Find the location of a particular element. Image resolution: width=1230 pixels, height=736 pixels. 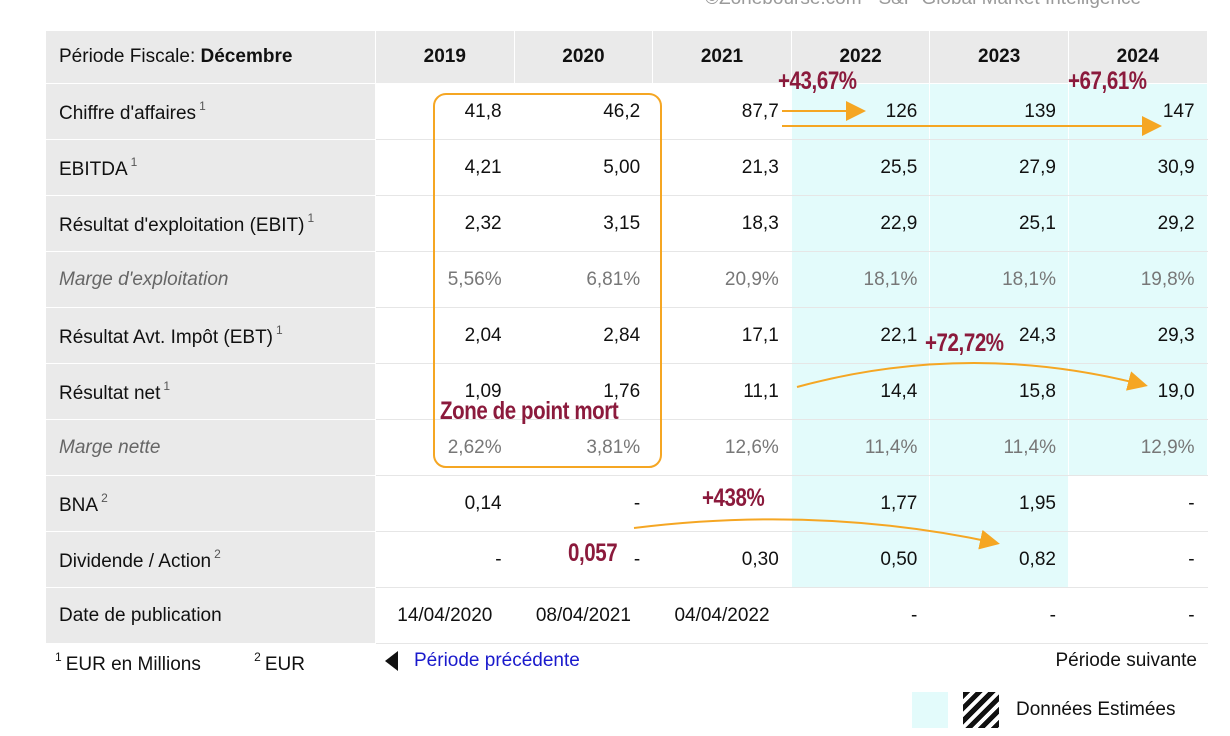

row-label: Dividende / Action 2 is located at coordinates (210, 559).